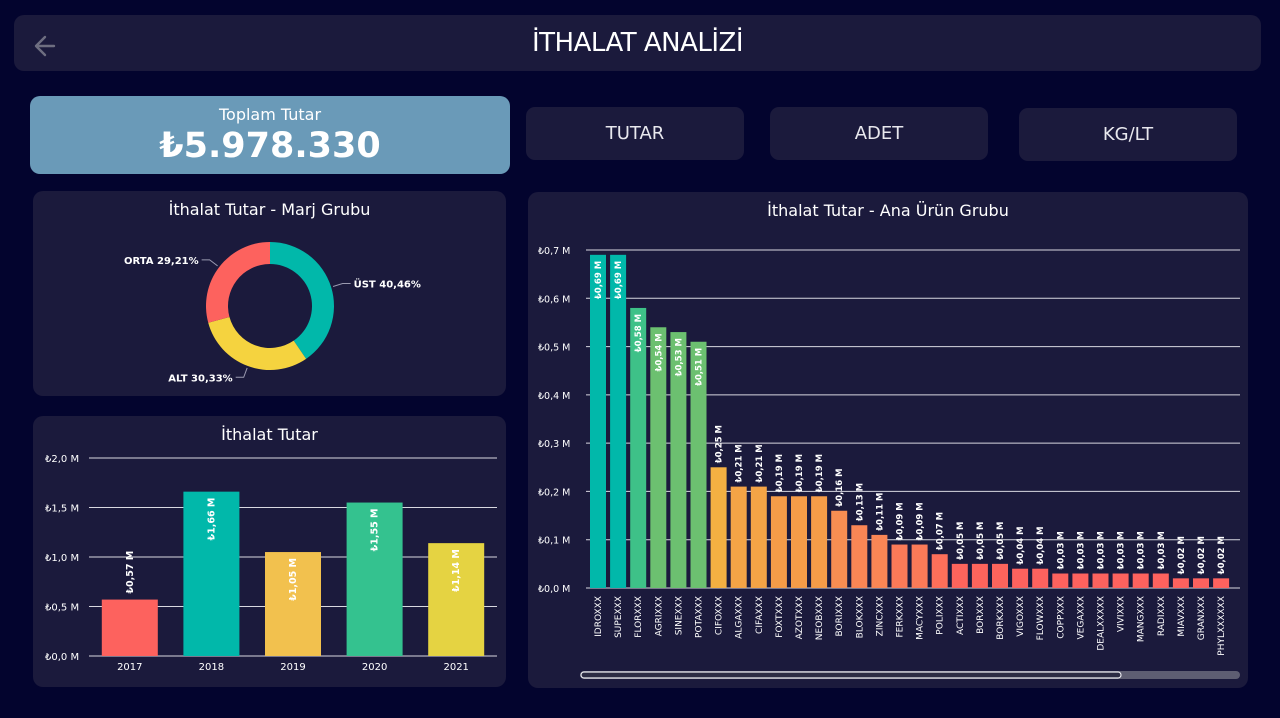 This screenshot has height=718, width=1280. I want to click on x-tick-label: POLIXXX, so click(941, 615).